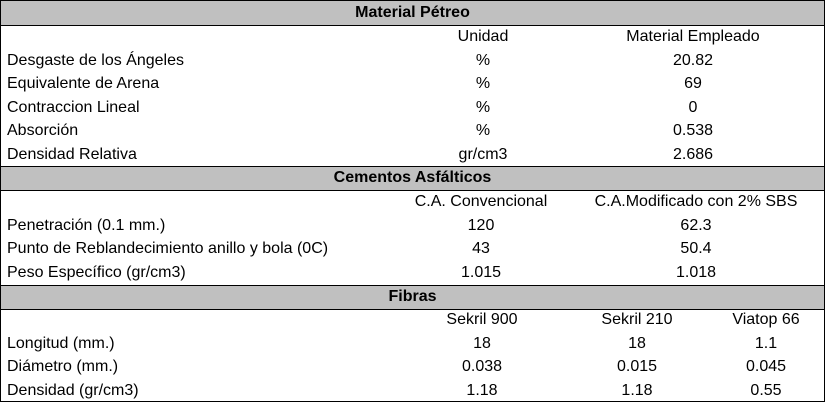 The width and height of the screenshot is (825, 402). What do you see at coordinates (696, 201) in the screenshot?
I see `column-header: C.A.Modificado con 2% SBS` at bounding box center [696, 201].